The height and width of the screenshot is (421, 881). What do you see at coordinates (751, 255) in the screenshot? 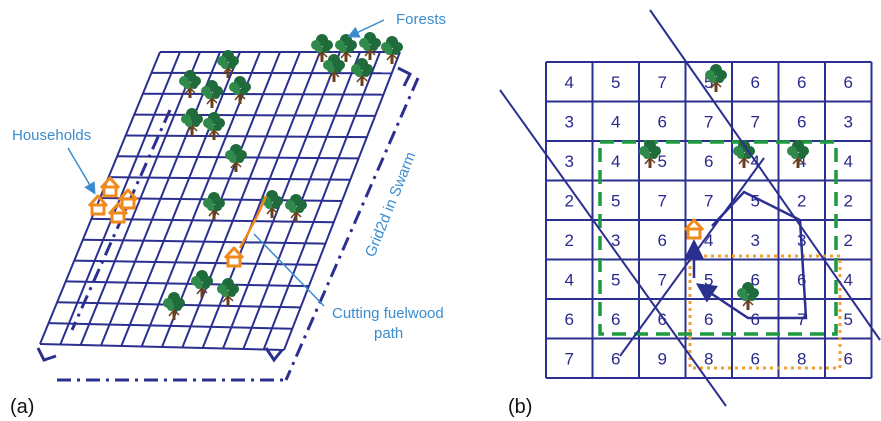
I see `search-path` at bounding box center [751, 255].